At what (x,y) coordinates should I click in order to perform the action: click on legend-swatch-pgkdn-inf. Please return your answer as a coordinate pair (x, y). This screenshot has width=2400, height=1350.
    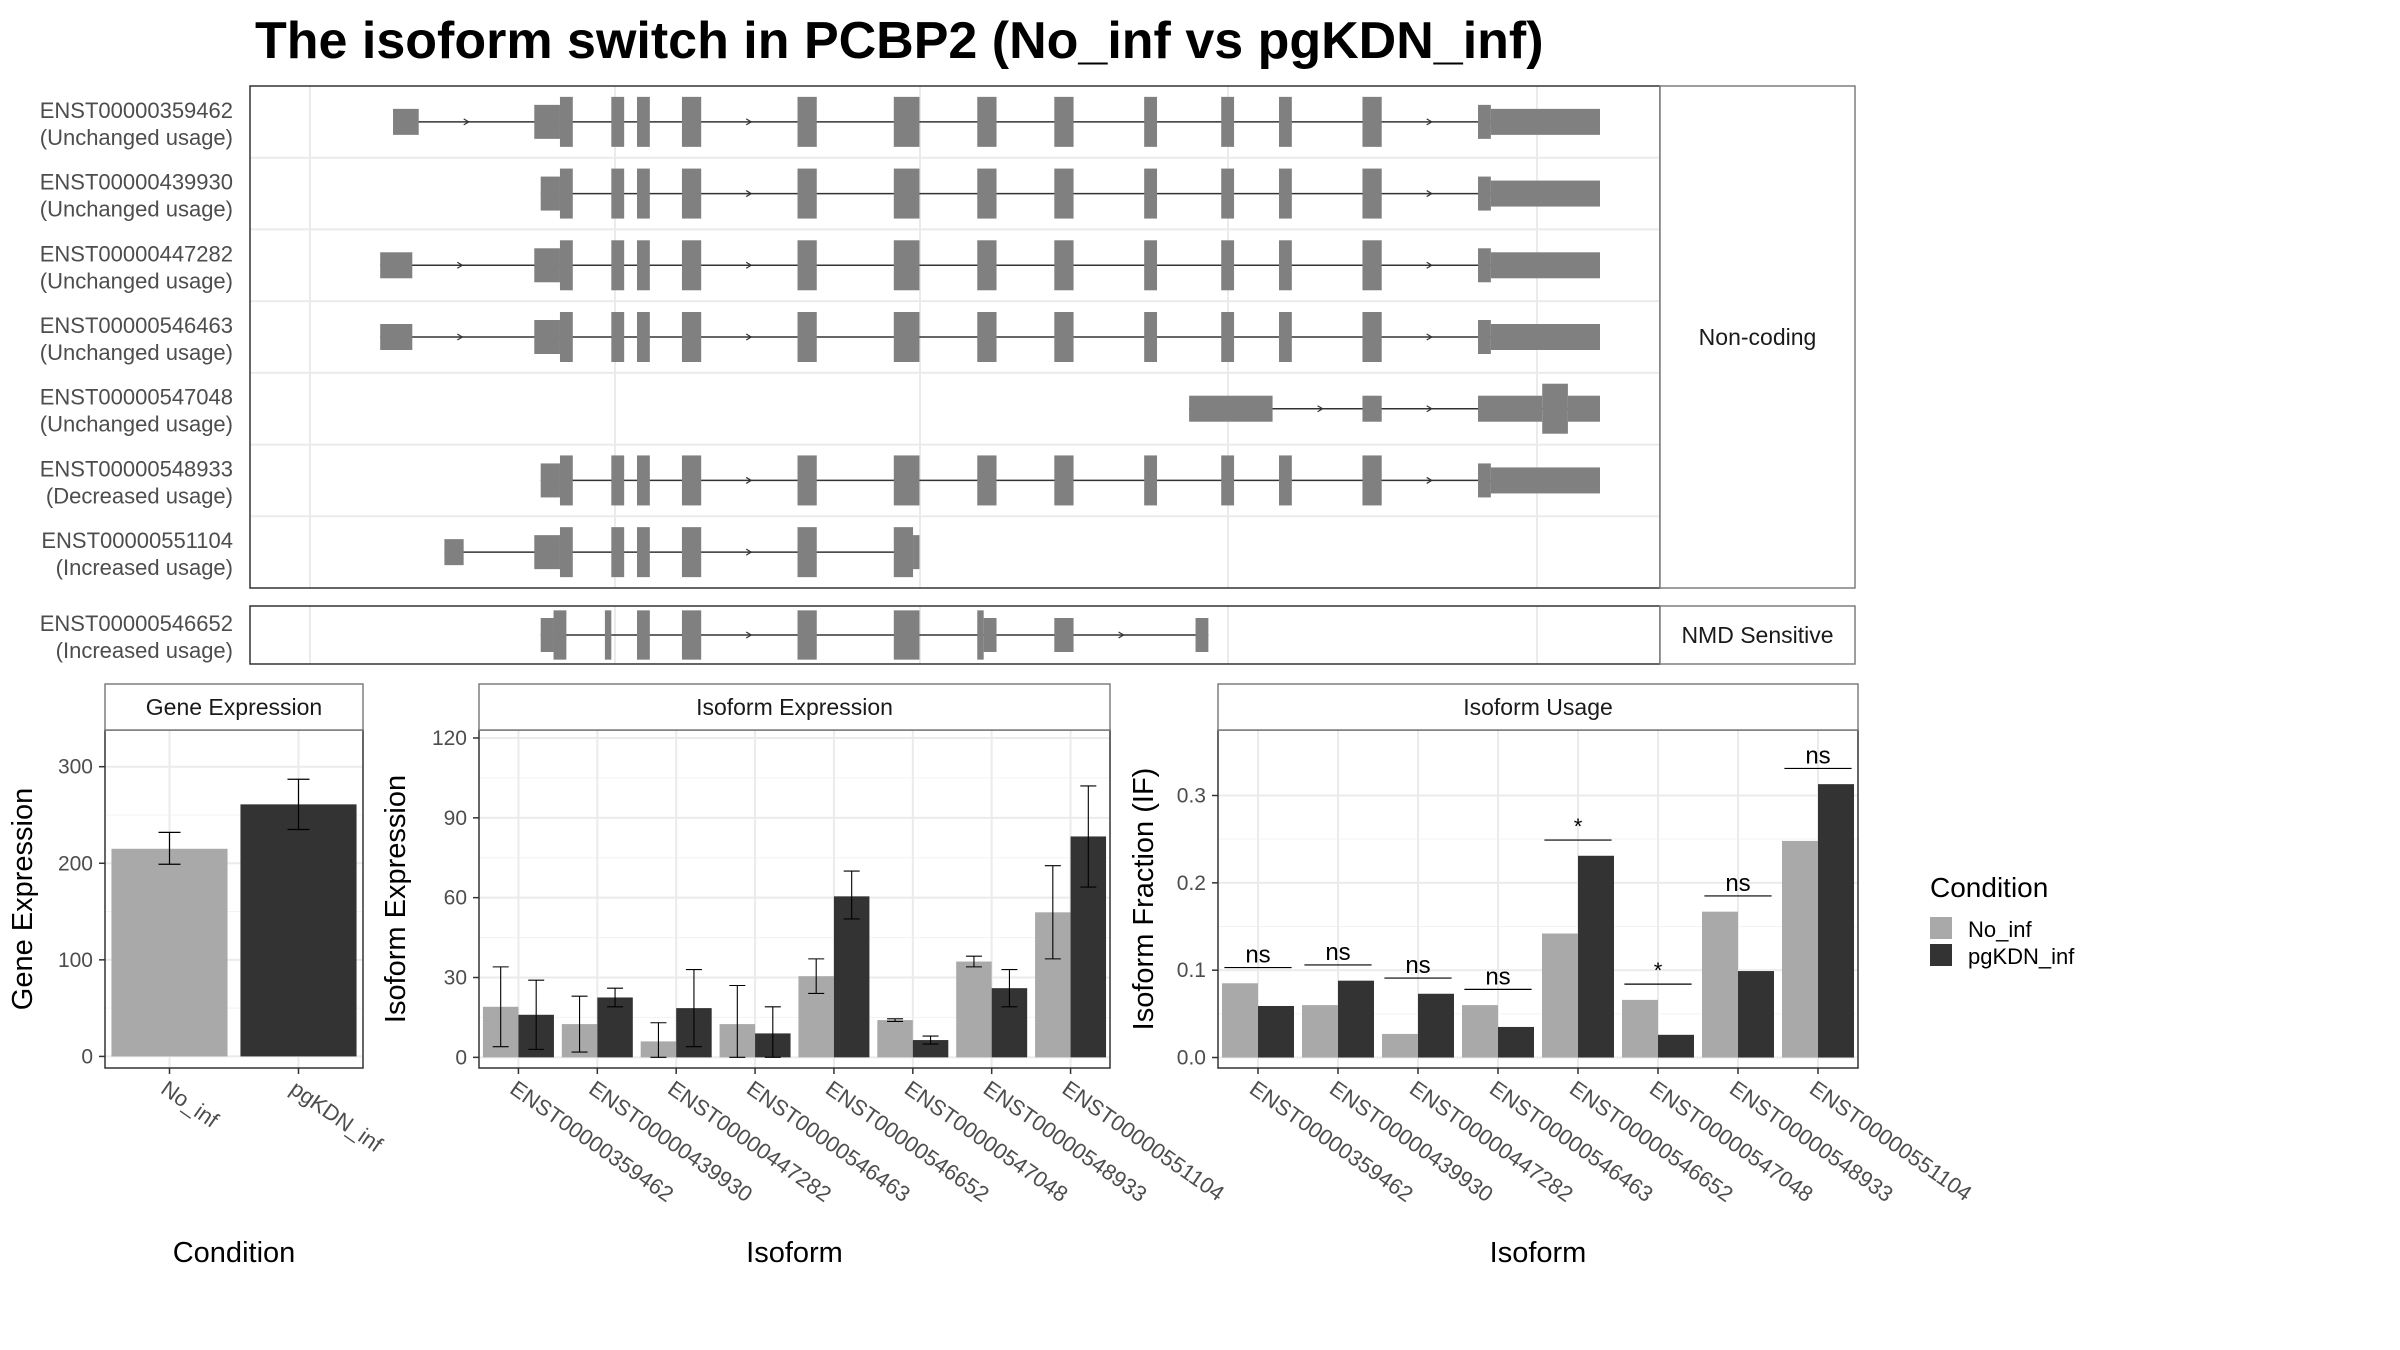
    Looking at the image, I should click on (1941, 955).